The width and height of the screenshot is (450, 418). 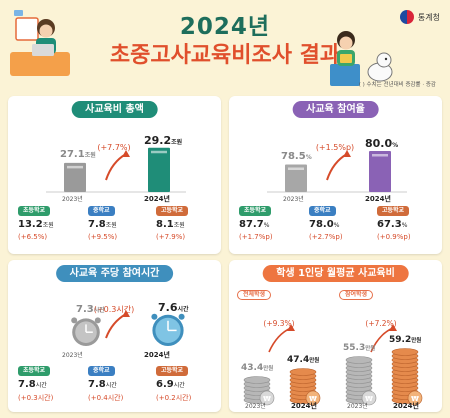 What do you see at coordinates (397, 85) in the screenshot?
I see `change-note: ( ) 수치는 전년대비 증감률 · 증감` at bounding box center [397, 85].